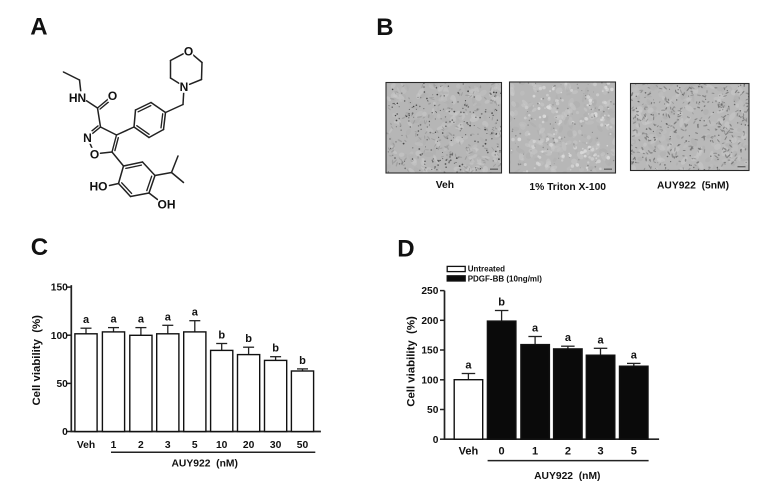  Describe the element at coordinates (429, 321) in the screenshot. I see `svg-text: 200` at that location.